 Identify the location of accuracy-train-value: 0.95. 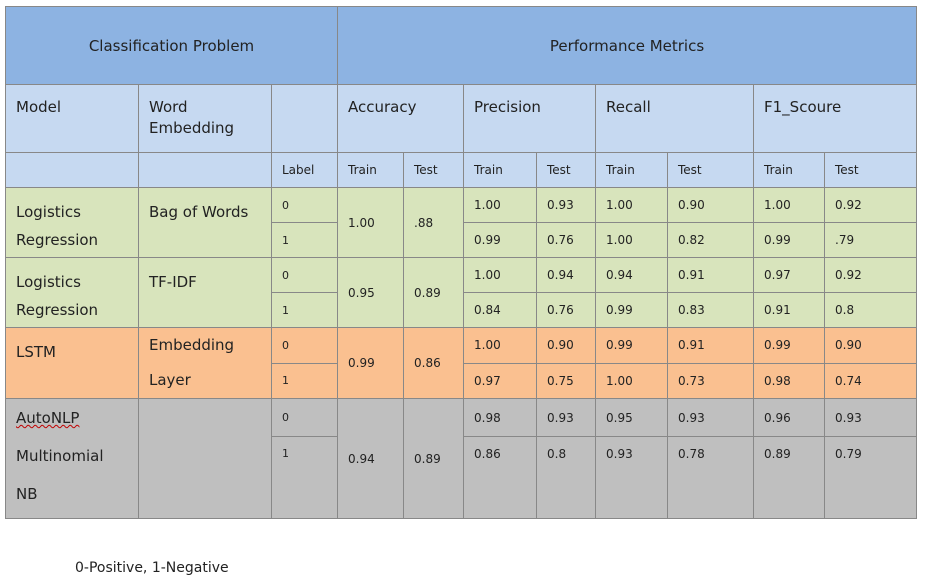
(370, 292).